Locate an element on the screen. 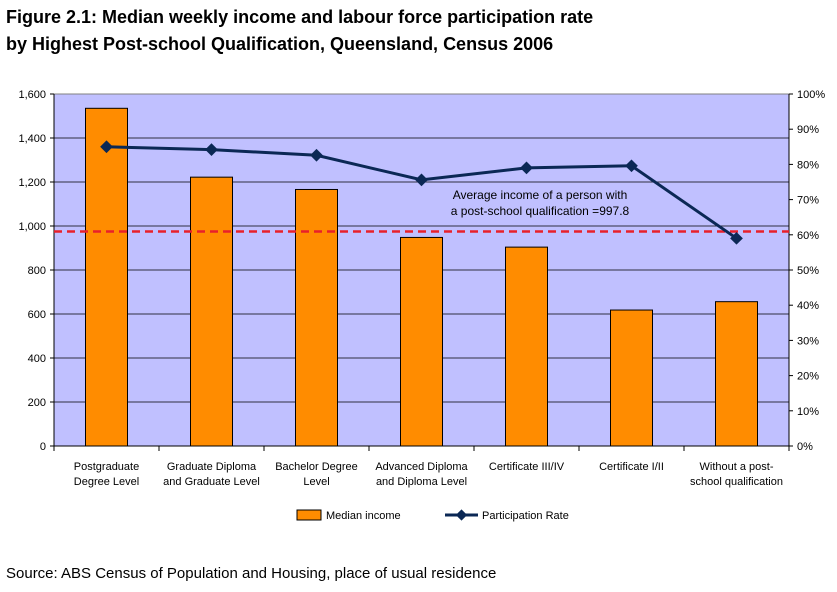 This screenshot has width=837, height=592. category-label: Bachelor Degree is located at coordinates (316, 467).